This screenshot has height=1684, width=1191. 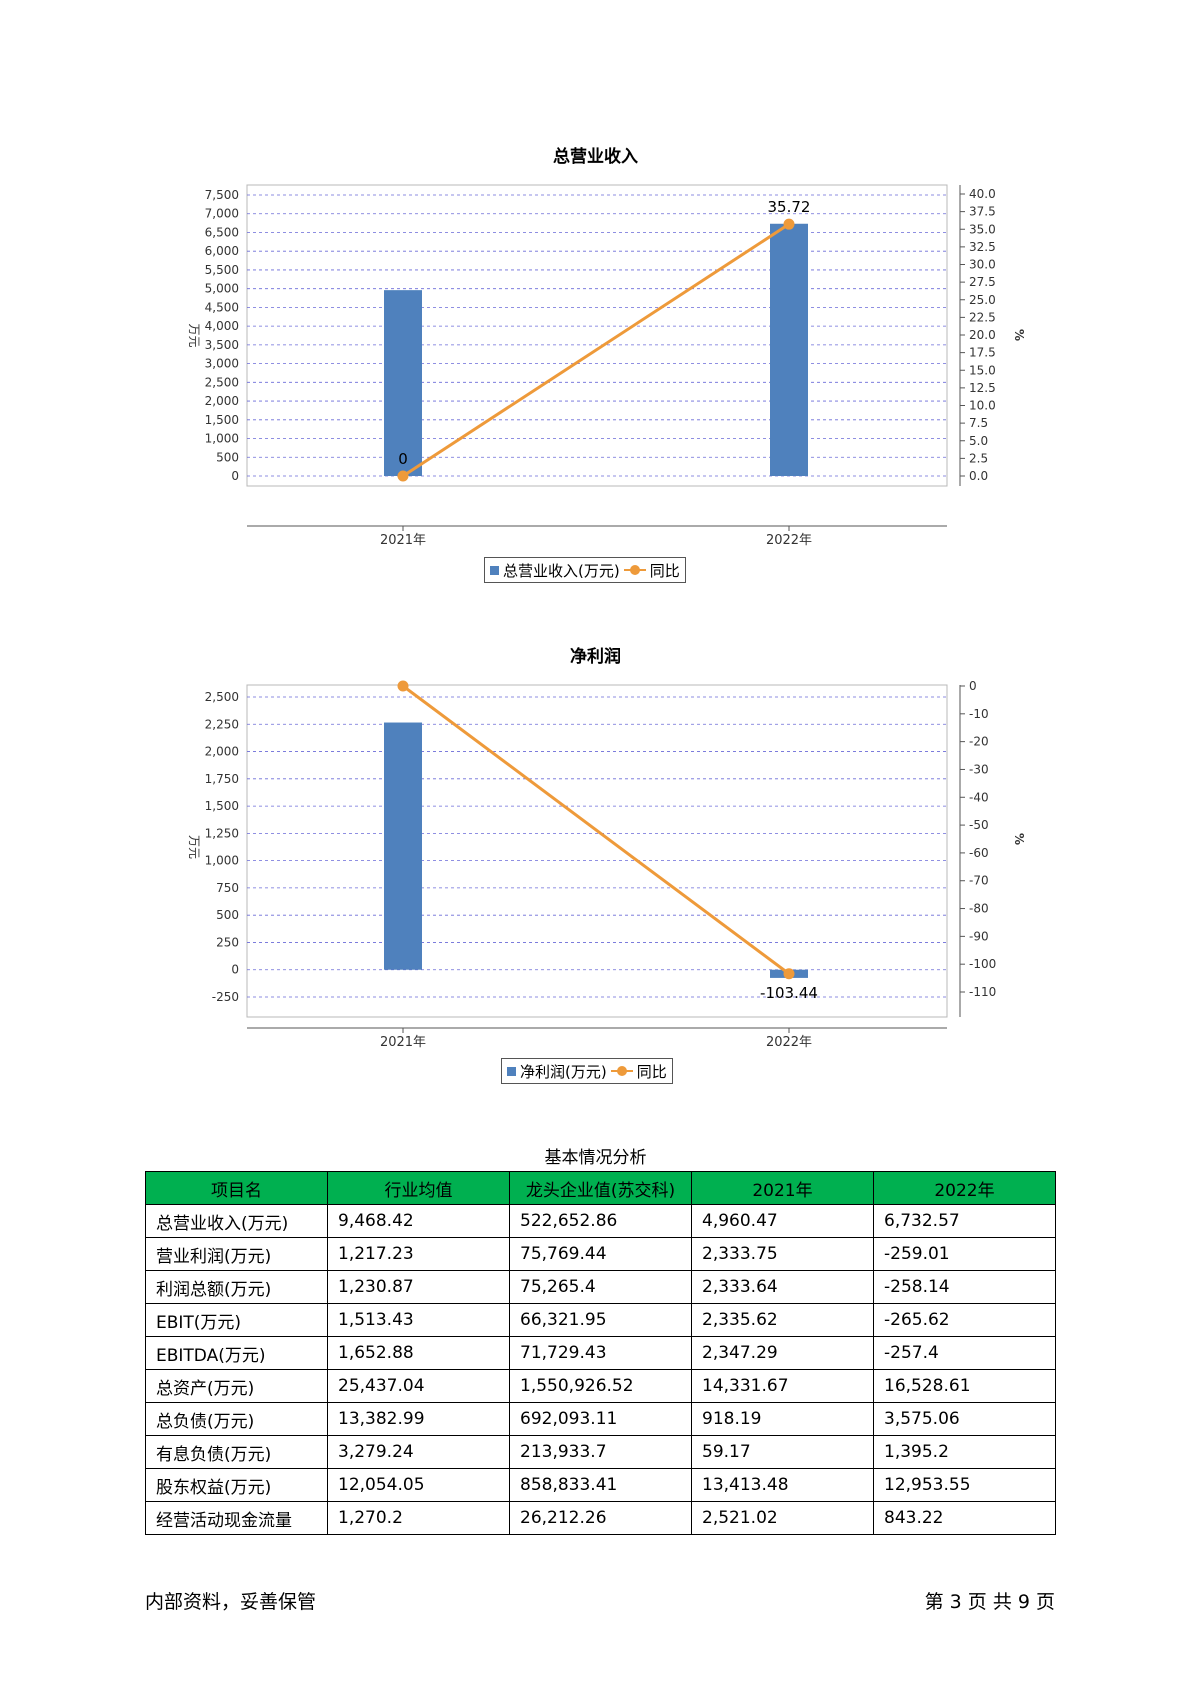 I want to click on table-cell: 1,395.2, so click(x=964, y=1452).